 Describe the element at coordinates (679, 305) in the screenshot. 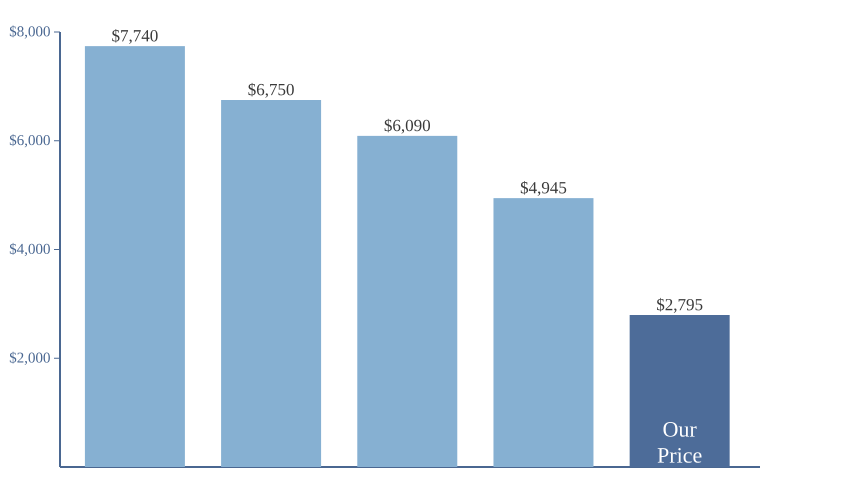

I see `data-label: $2,795` at that location.